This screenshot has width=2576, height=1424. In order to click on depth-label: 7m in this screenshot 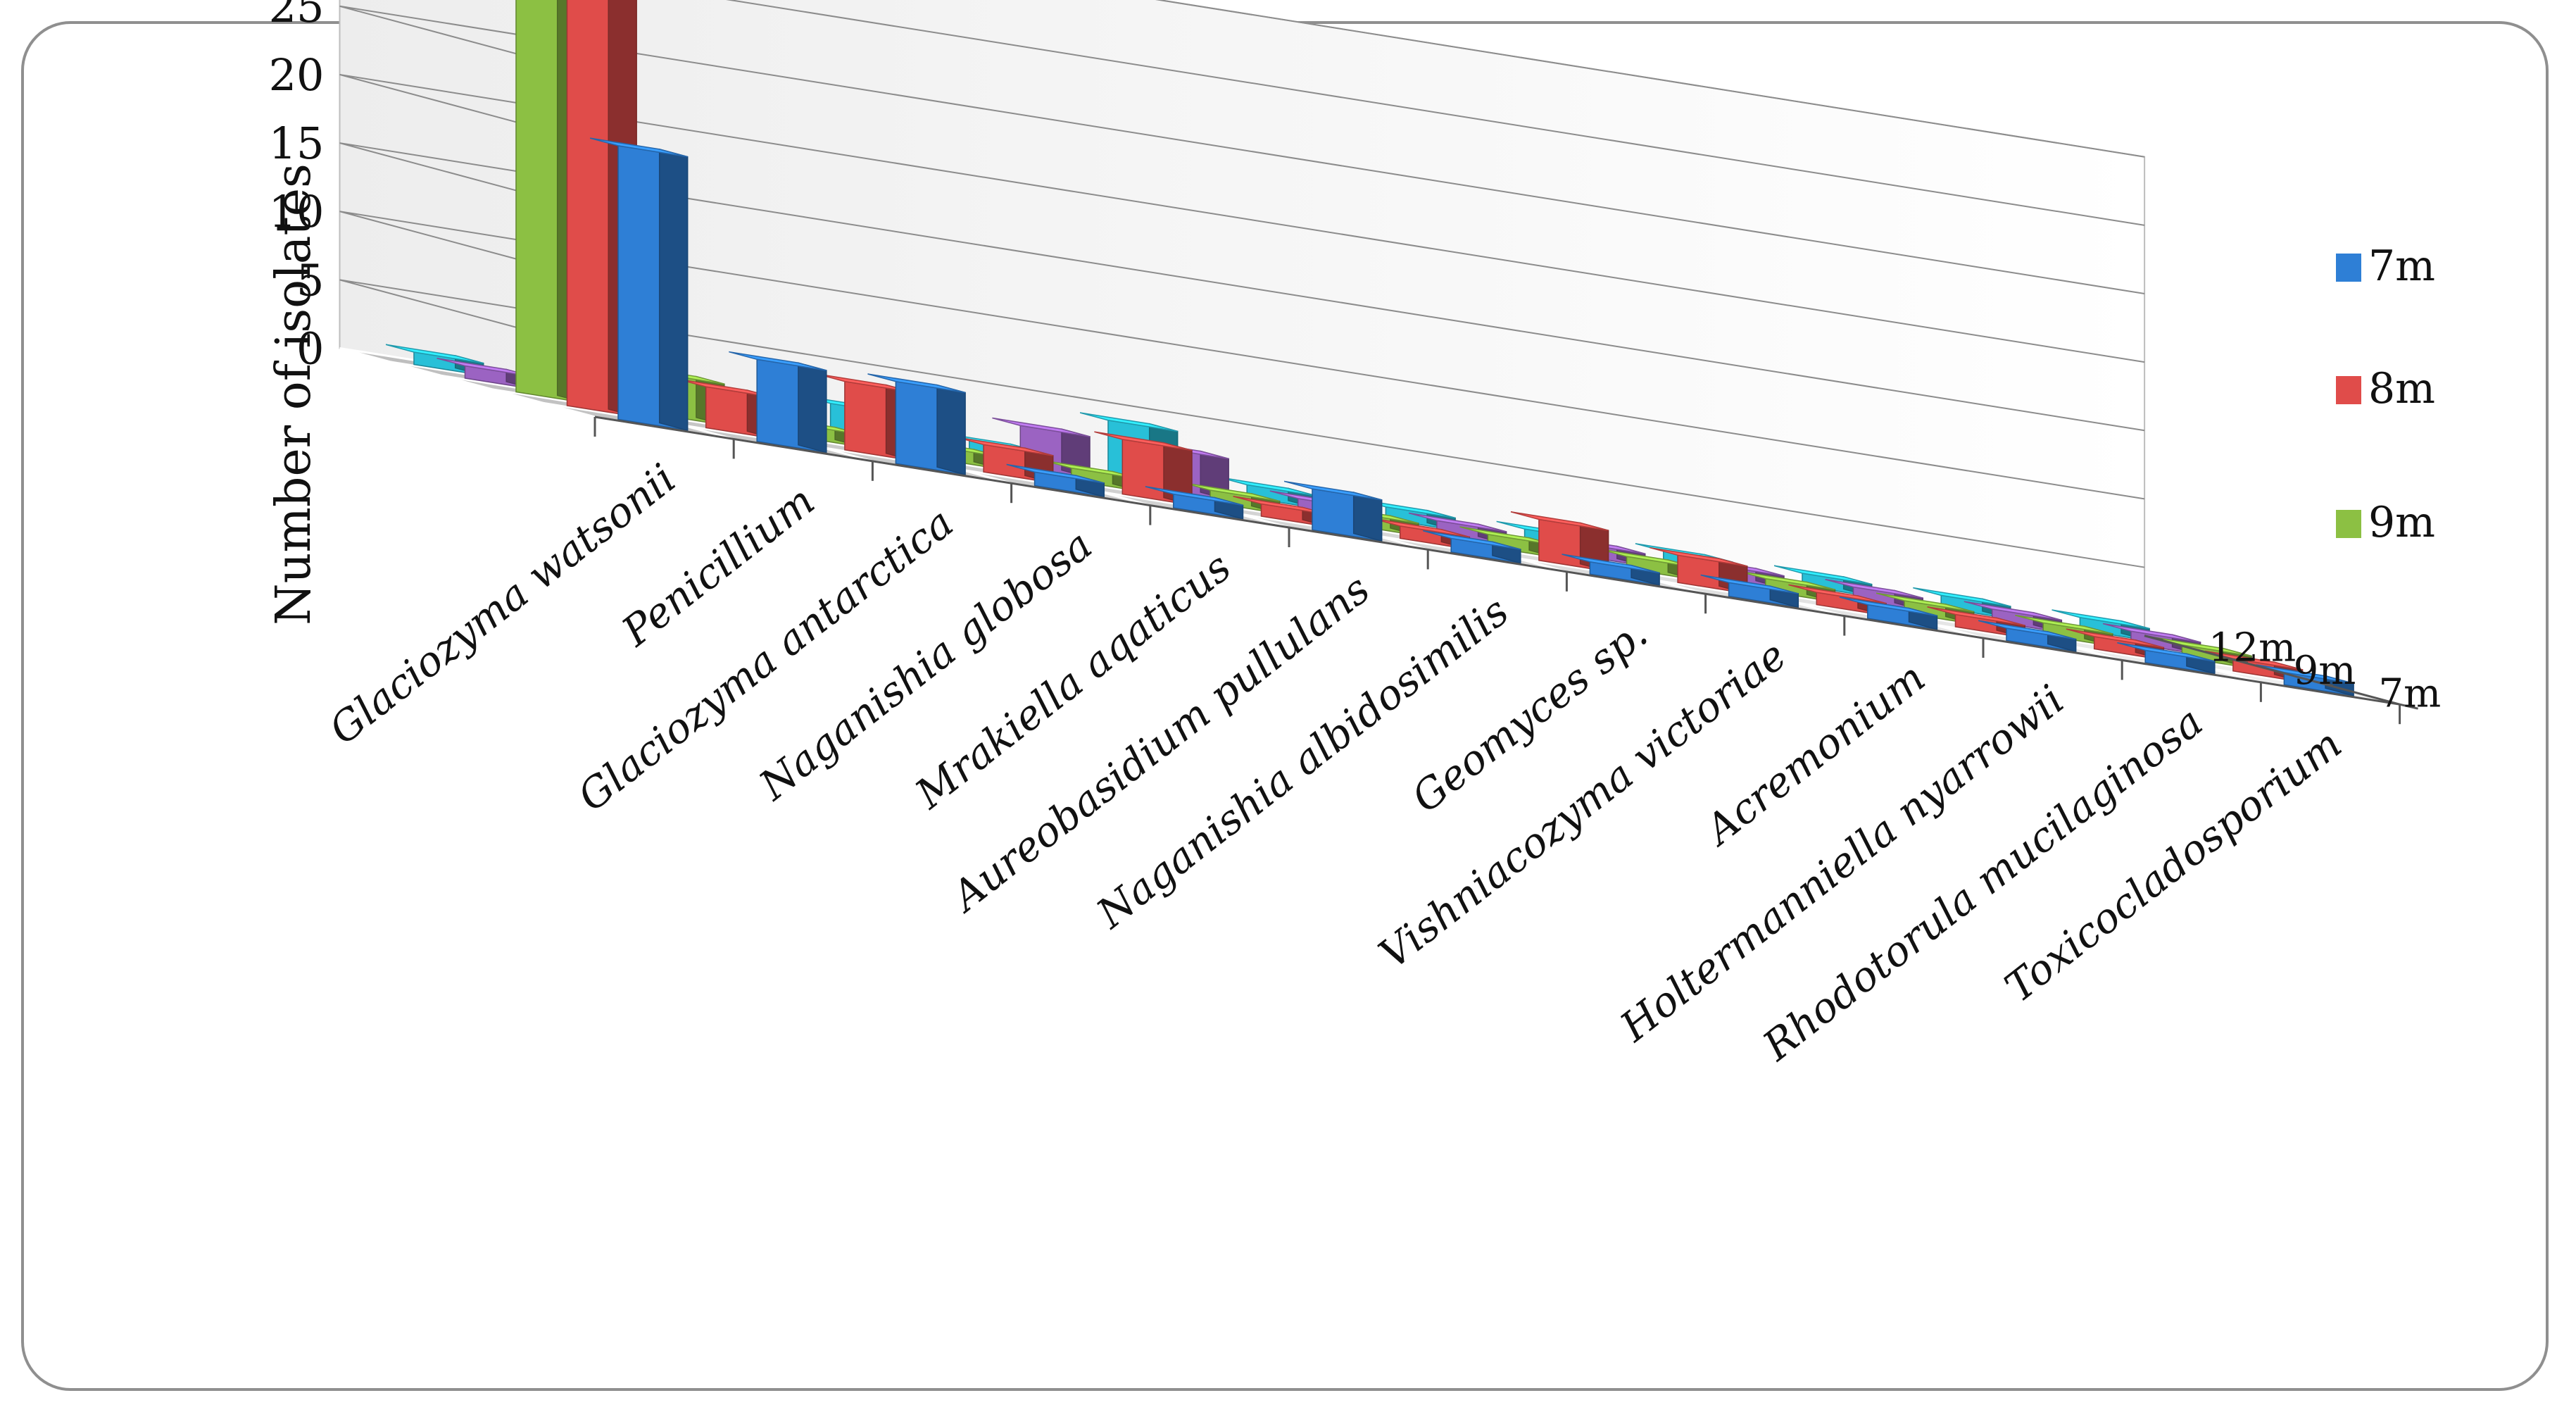, I will do `click(2410, 693)`.